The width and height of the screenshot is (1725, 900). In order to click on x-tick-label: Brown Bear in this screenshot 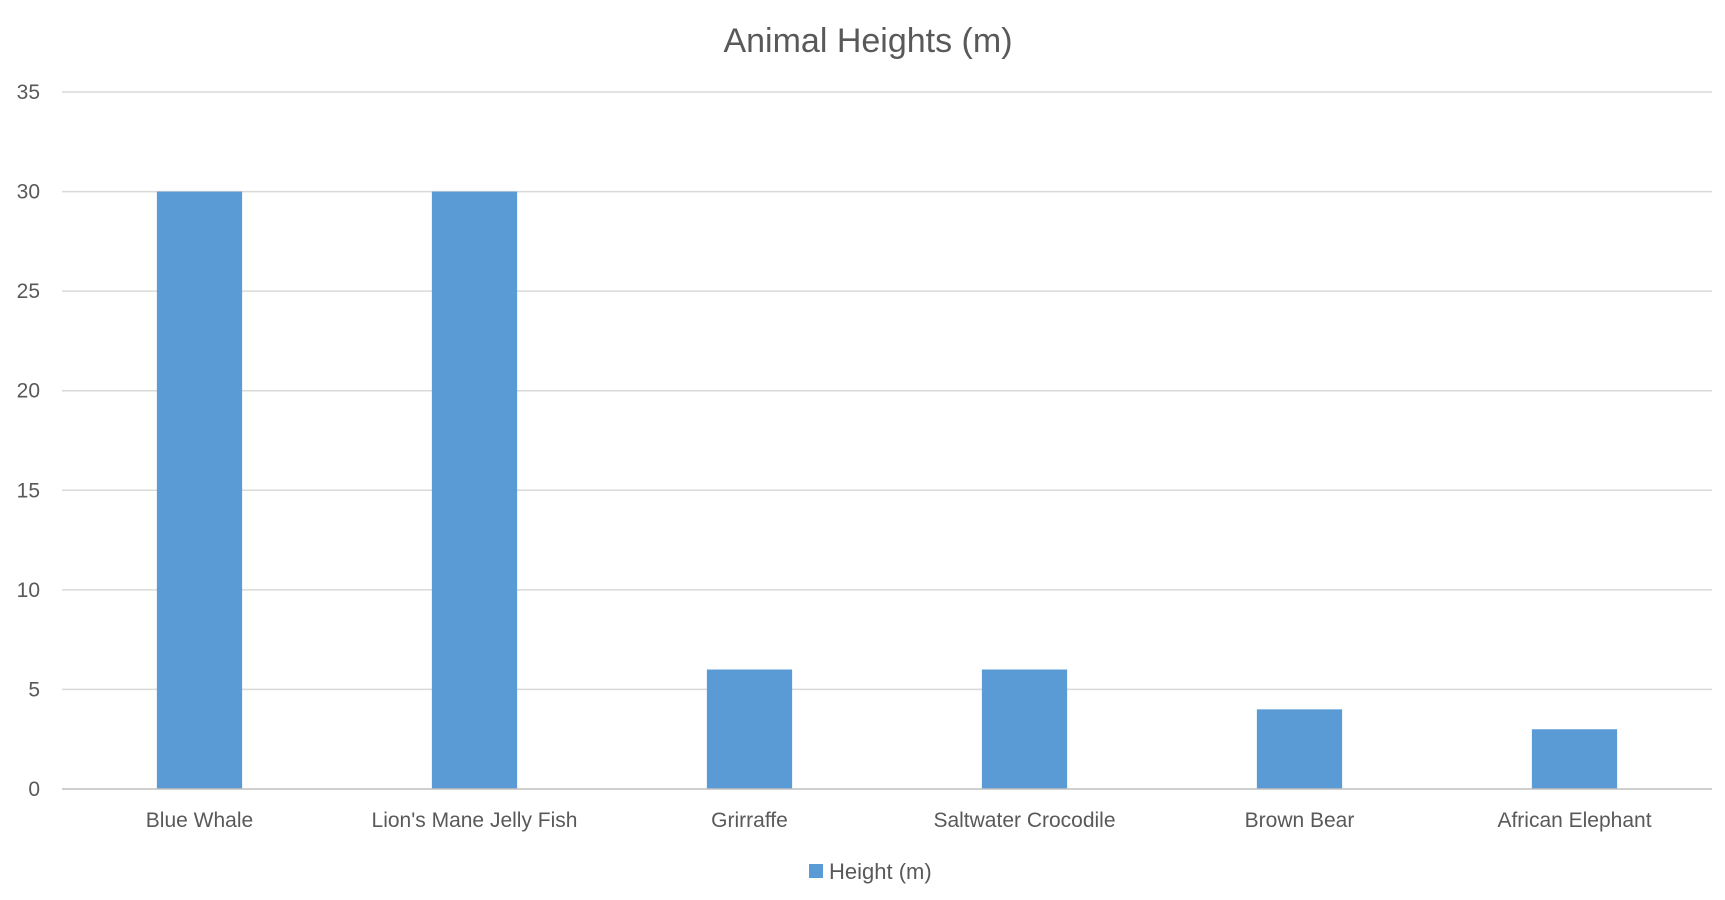, I will do `click(1300, 820)`.